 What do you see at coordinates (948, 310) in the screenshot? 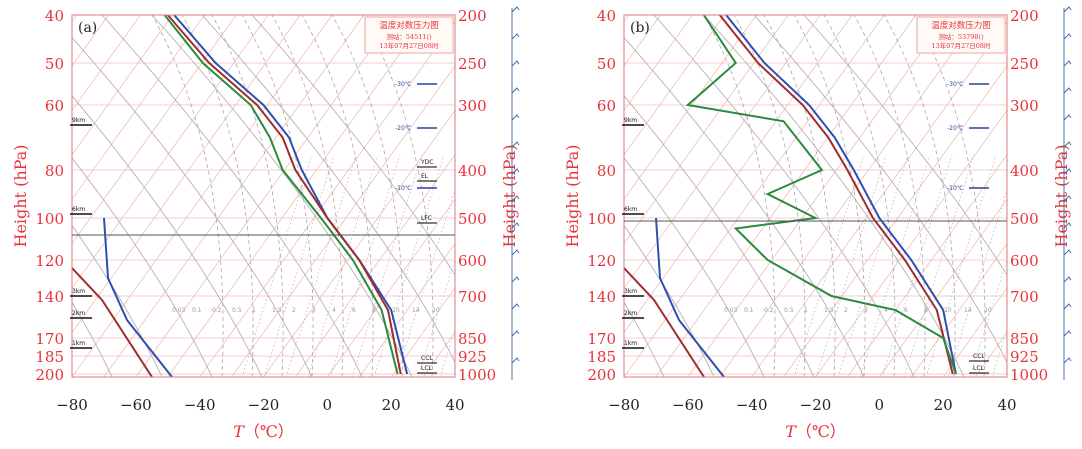
I see `mixing-ratio-label: 10` at bounding box center [948, 310].